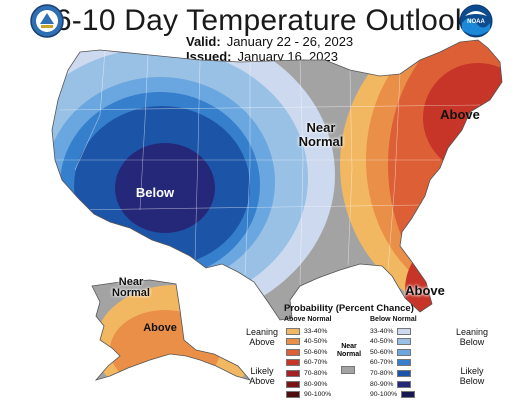 The height and width of the screenshot is (405, 525). What do you see at coordinates (262, 20) in the screenshot?
I see `page-title: 6-10 Day Temperature Outlook` at bounding box center [262, 20].